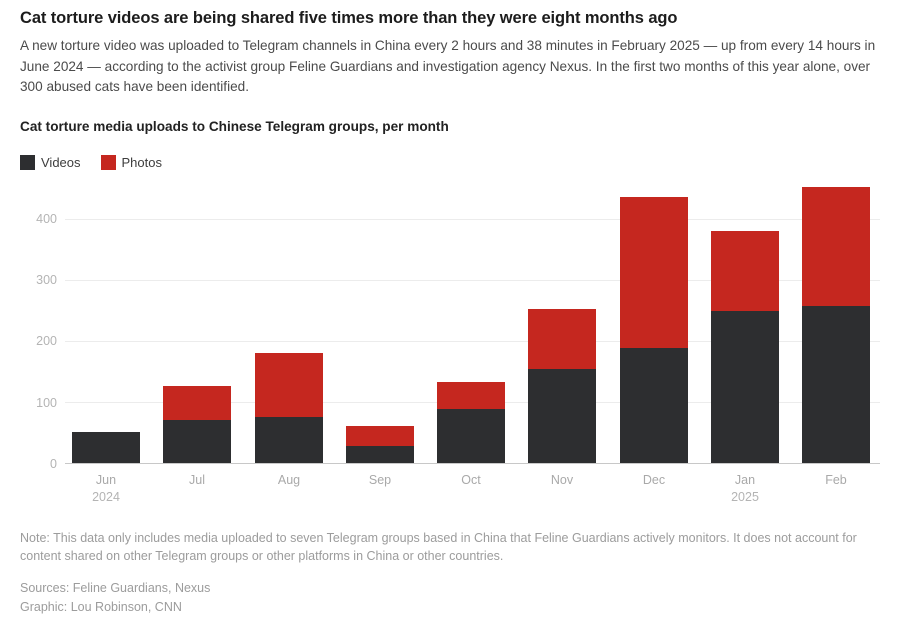 This screenshot has width=900, height=617. What do you see at coordinates (27, 162) in the screenshot?
I see `legend-swatch-videos` at bounding box center [27, 162].